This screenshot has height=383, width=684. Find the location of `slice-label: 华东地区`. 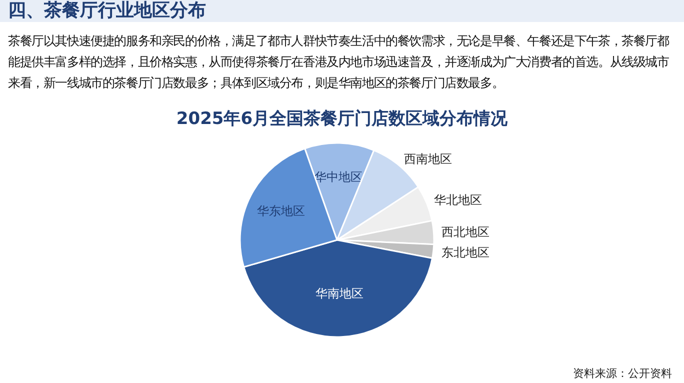

slice-label: 华东地区 is located at coordinates (280, 211).